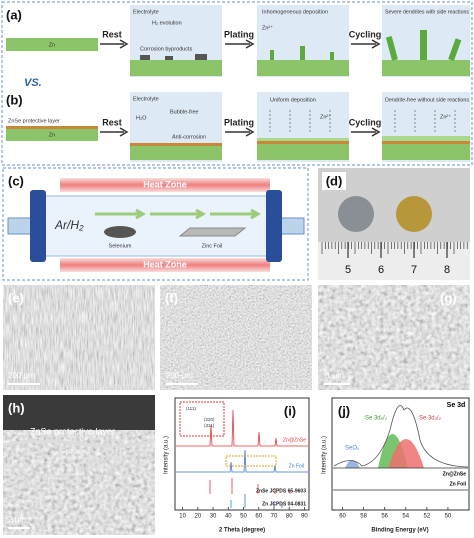 The image size is (474, 538). I want to click on x-tick-label: 54, so click(405, 517).